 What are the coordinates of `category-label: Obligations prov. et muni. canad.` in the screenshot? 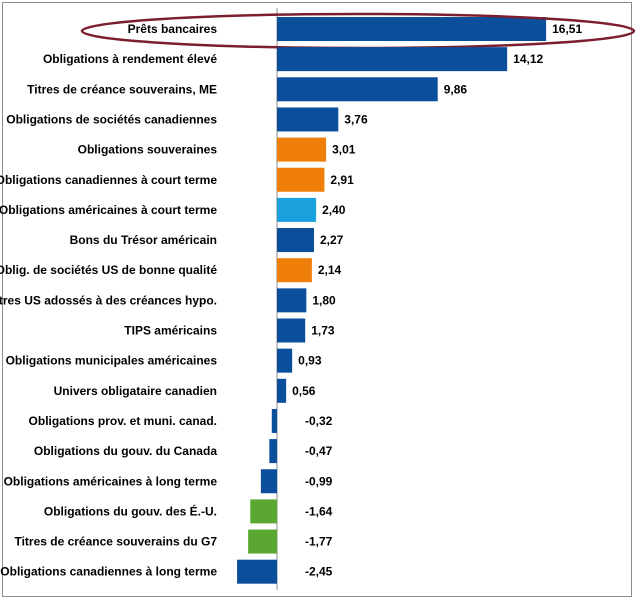 It's located at (123, 421).